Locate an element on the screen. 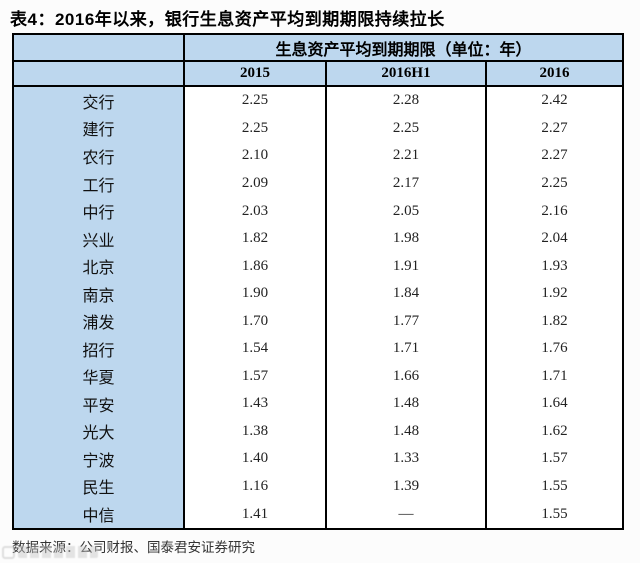  value-cell-2016h1: 2.05 is located at coordinates (406, 211).